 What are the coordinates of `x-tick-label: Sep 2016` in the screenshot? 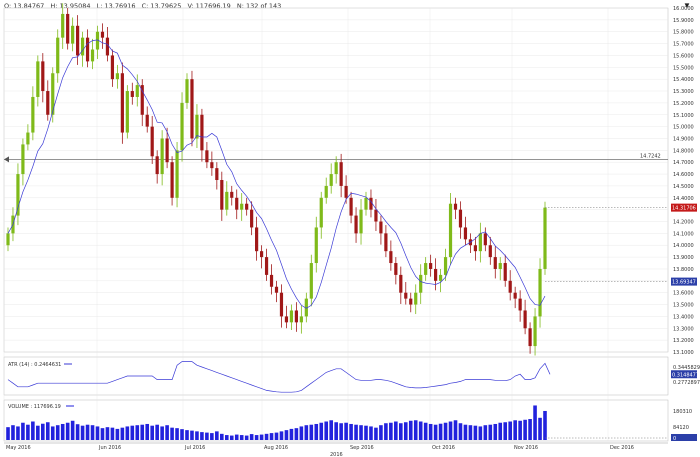 It's located at (362, 448).